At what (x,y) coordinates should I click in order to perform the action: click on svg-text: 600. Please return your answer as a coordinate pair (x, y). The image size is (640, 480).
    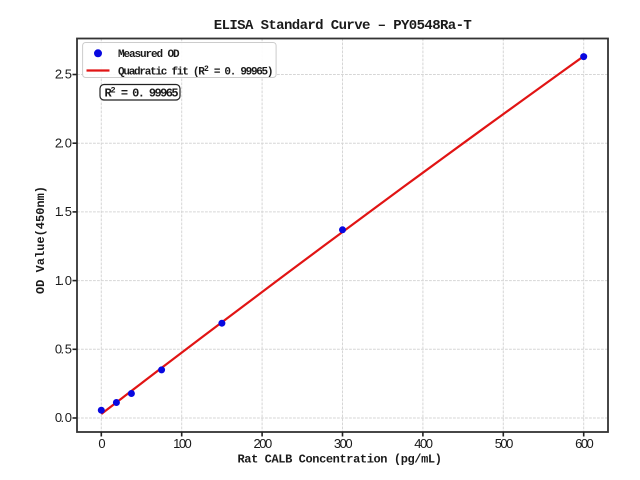
    Looking at the image, I should click on (584, 443).